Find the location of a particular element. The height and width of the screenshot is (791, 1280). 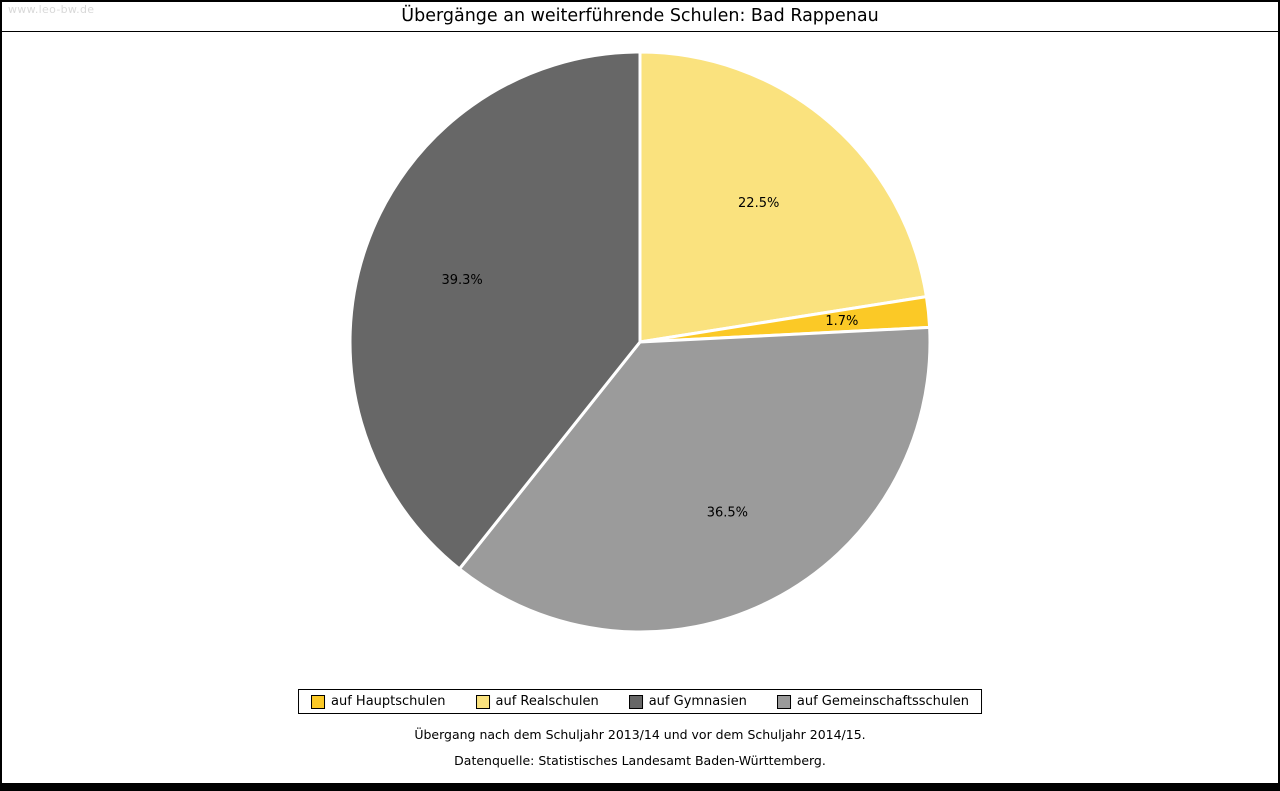

legend-label-auf-realschulen: auf Realschulen is located at coordinates (547, 701).